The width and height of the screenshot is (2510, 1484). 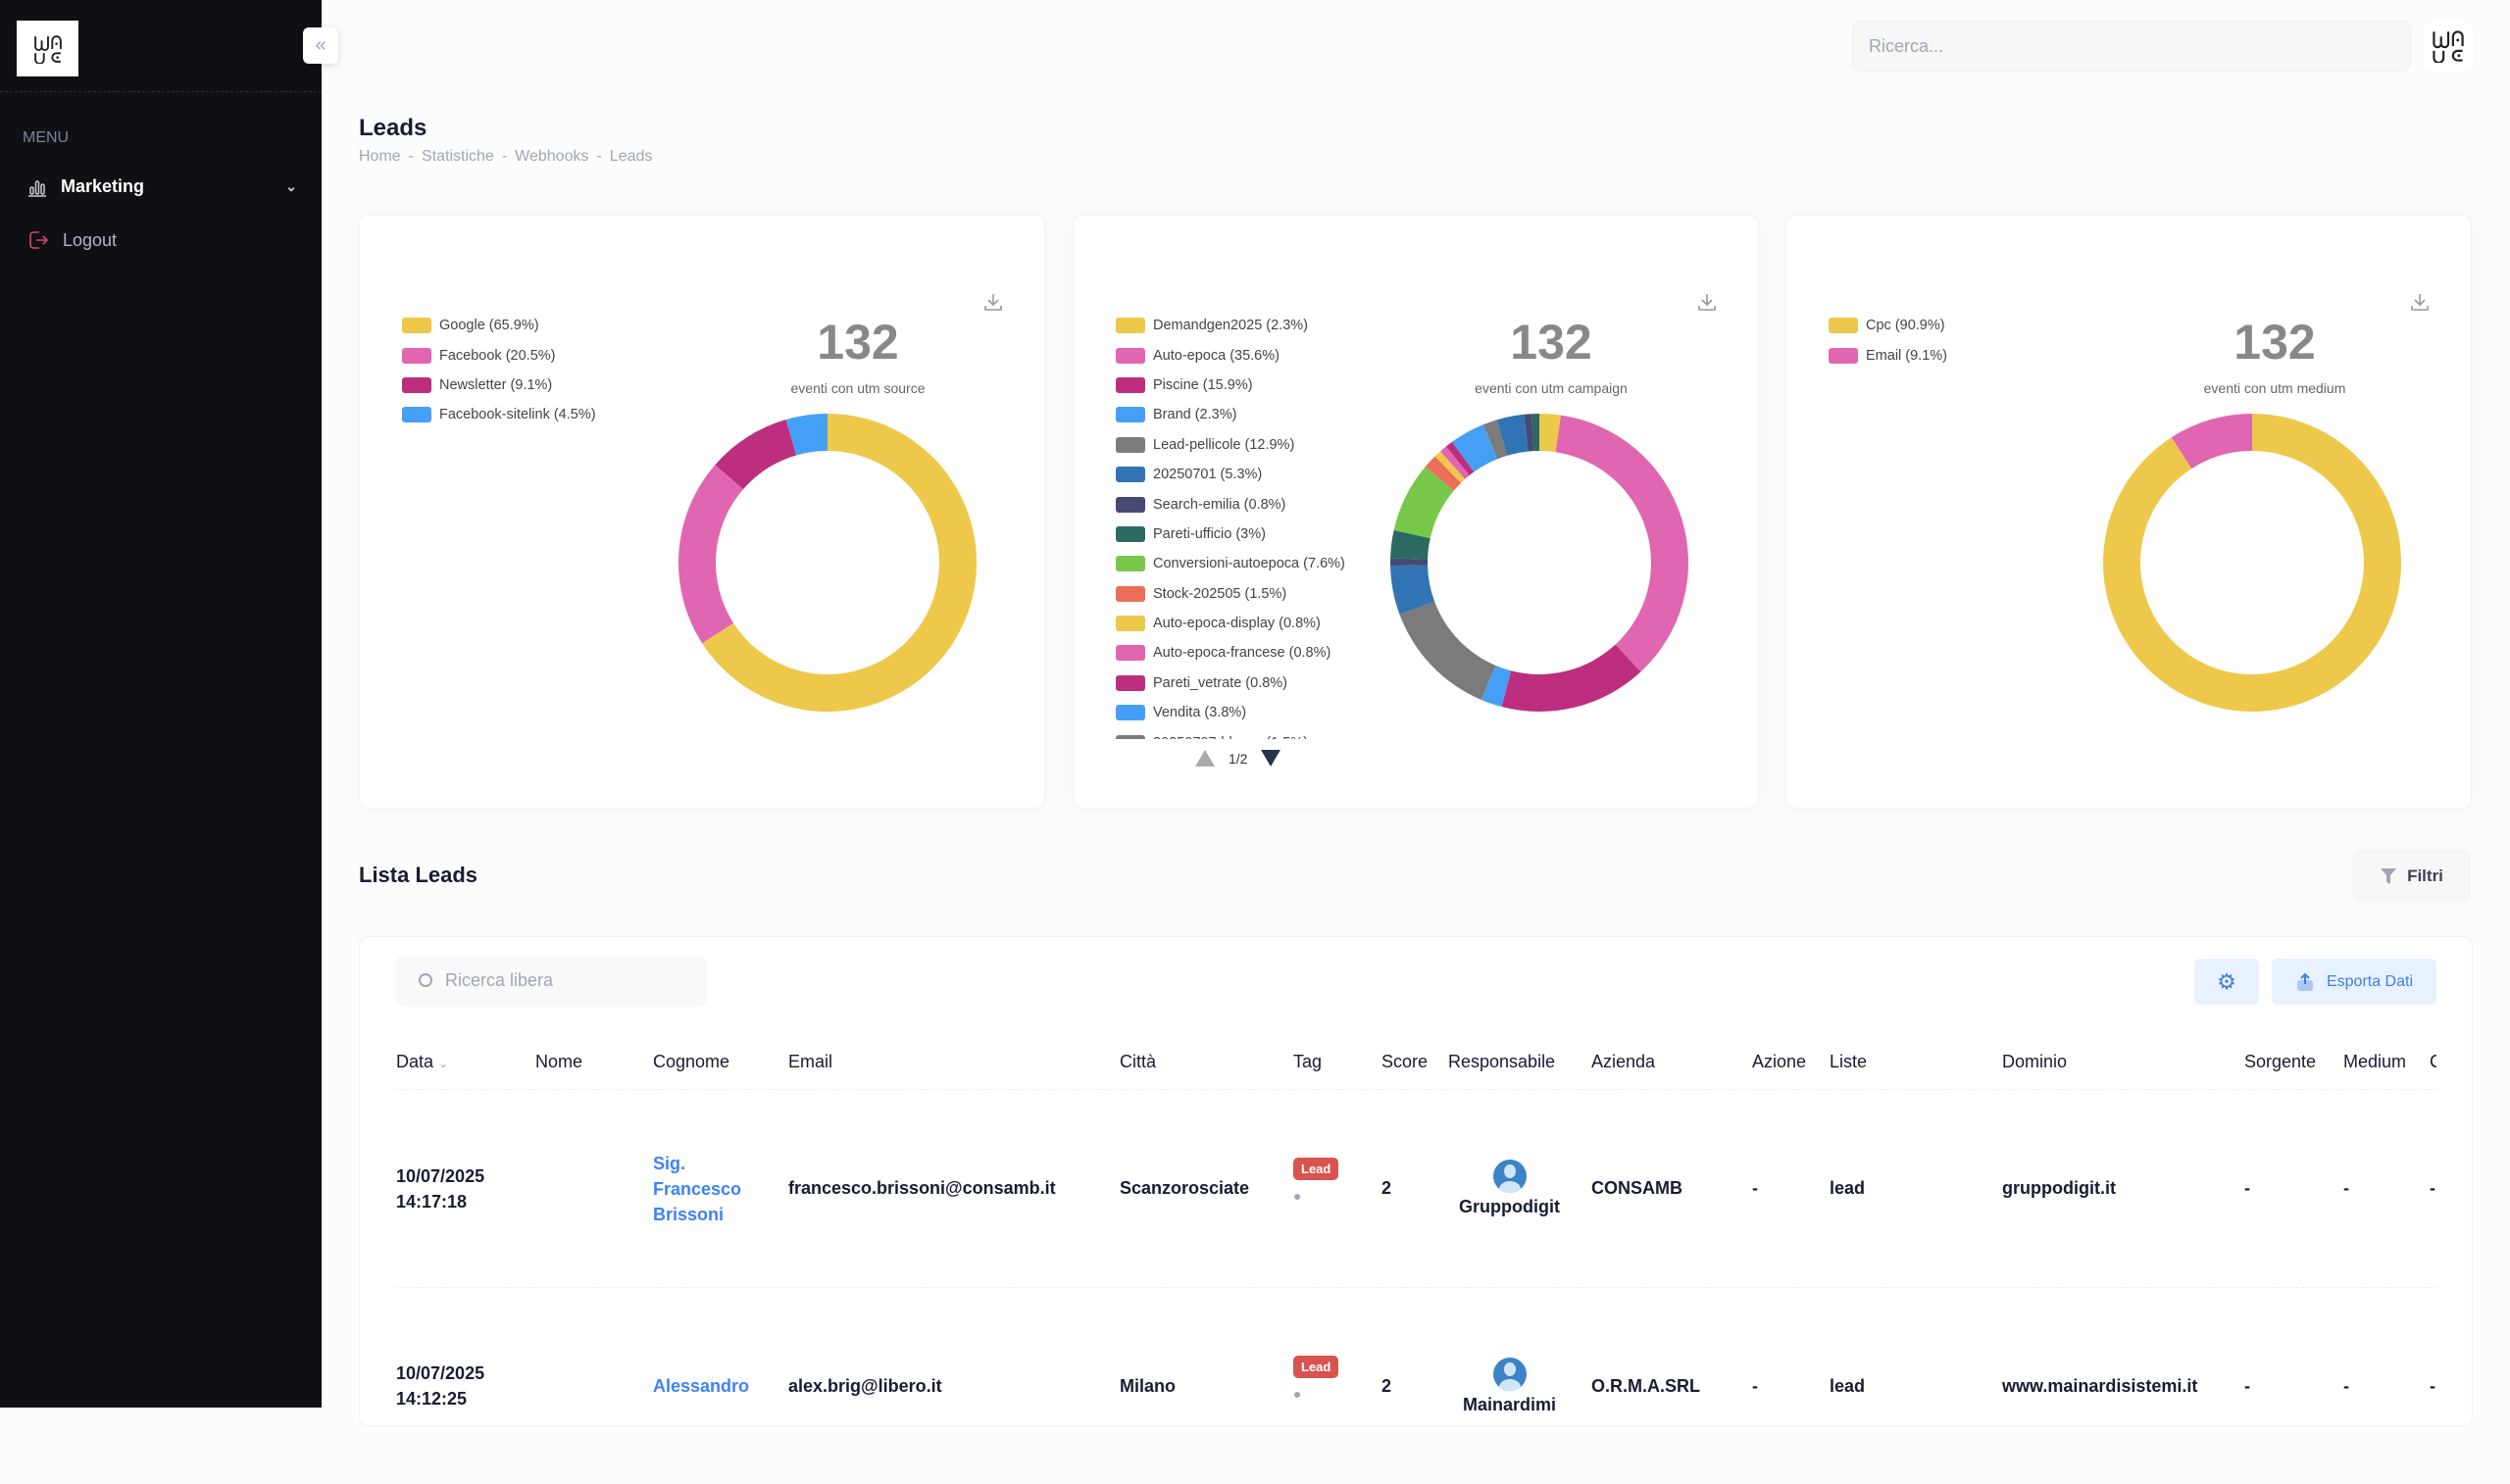 I want to click on column-header: Azione, so click(x=1791, y=1062).